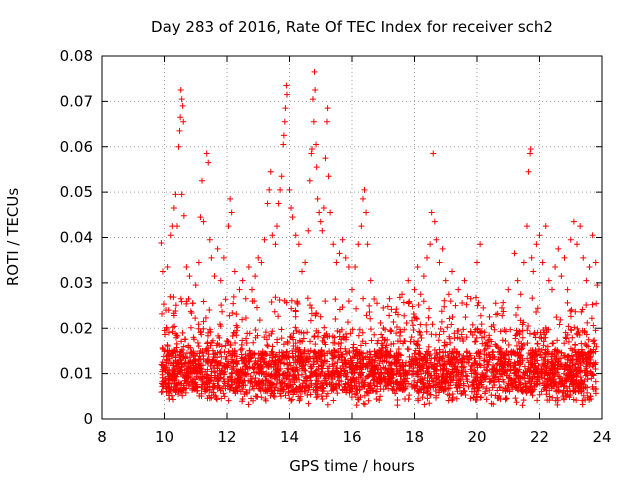  Describe the element at coordinates (88, 419) in the screenshot. I see `y-tick-label: 0` at that location.